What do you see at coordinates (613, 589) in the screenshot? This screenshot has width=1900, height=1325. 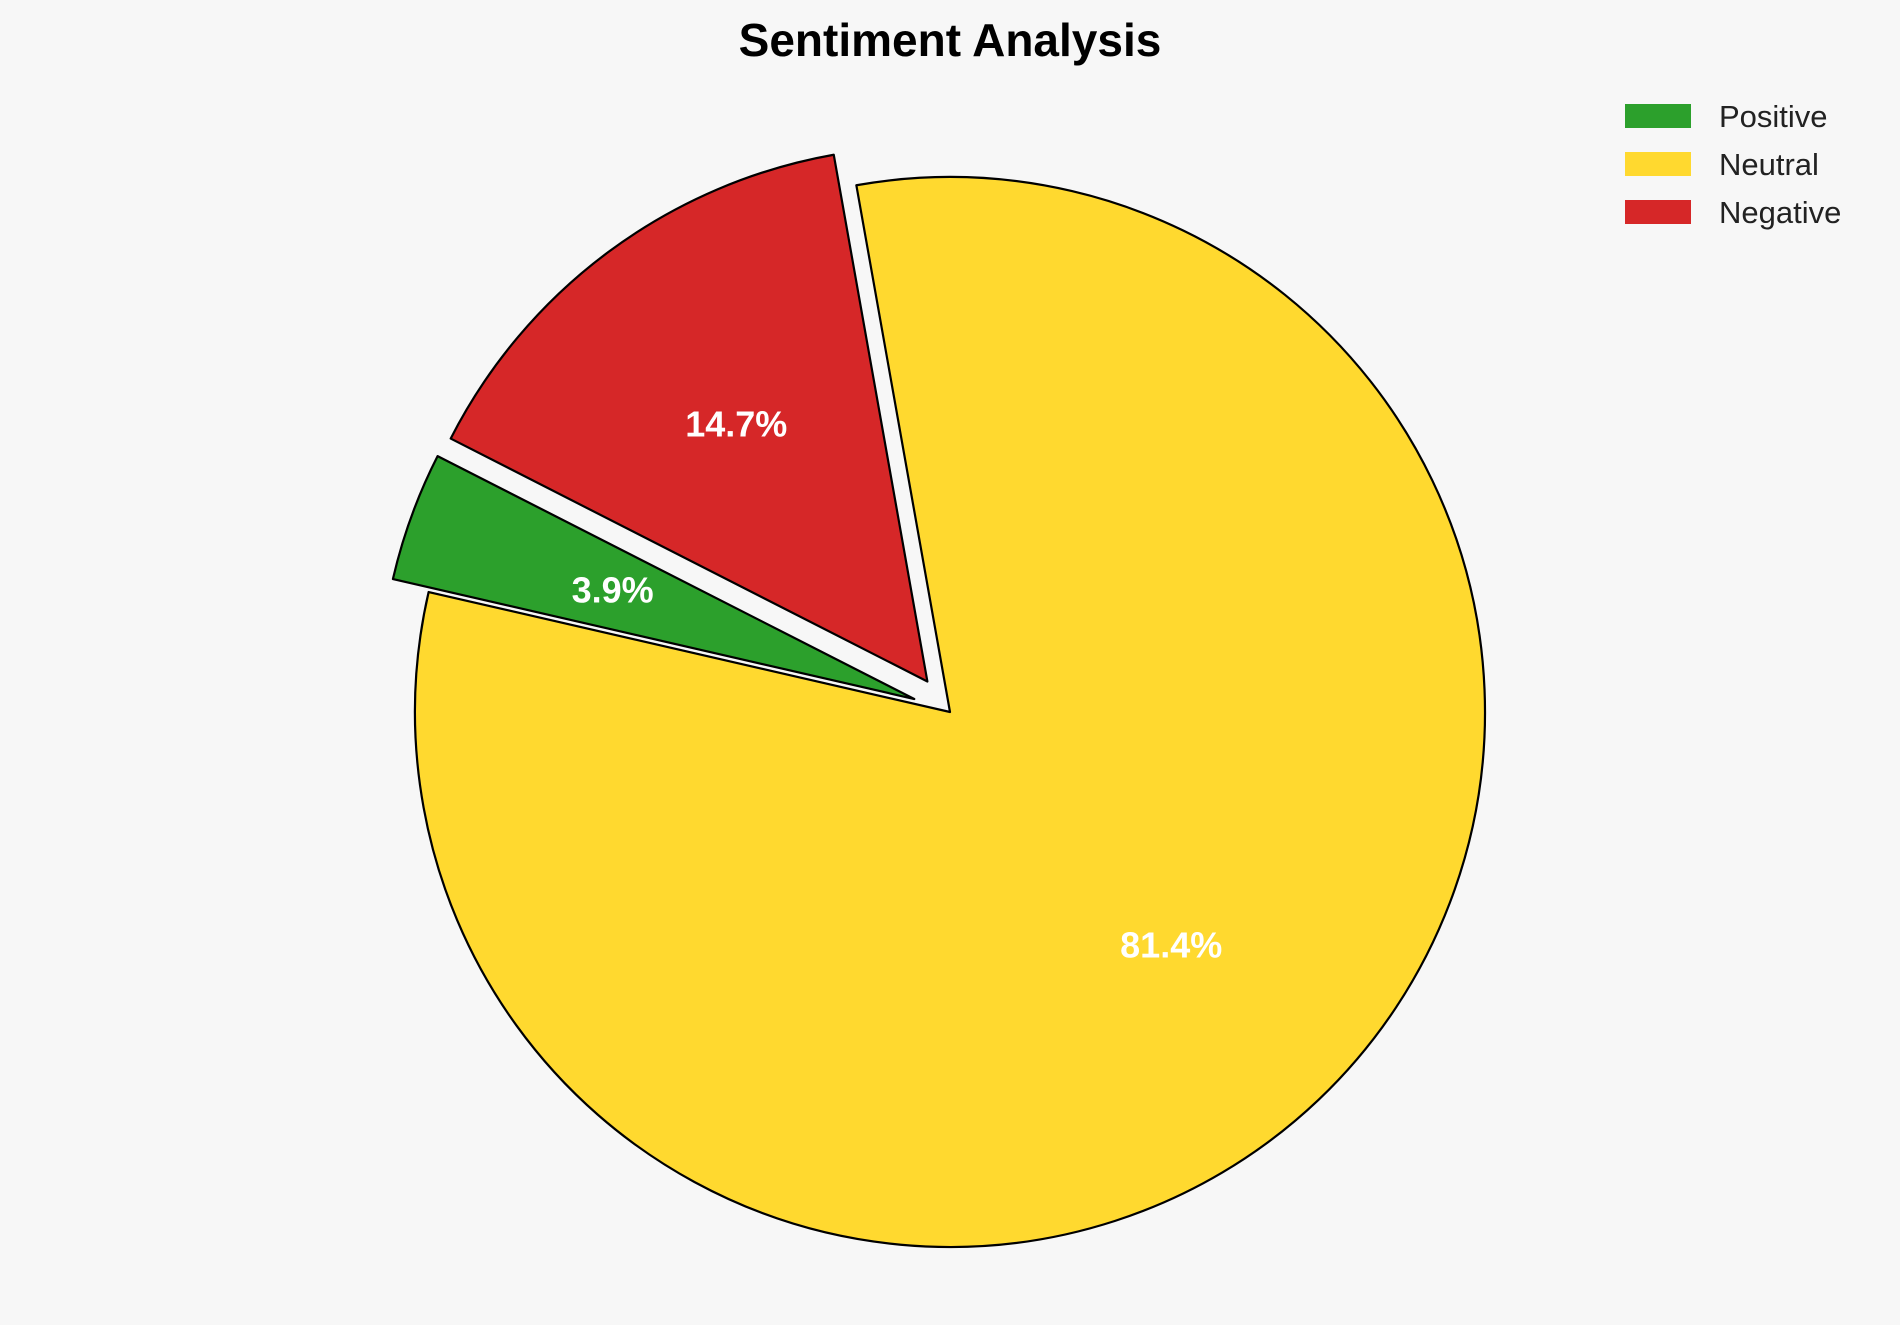 I see `pct-label-positive: 3.9%` at bounding box center [613, 589].